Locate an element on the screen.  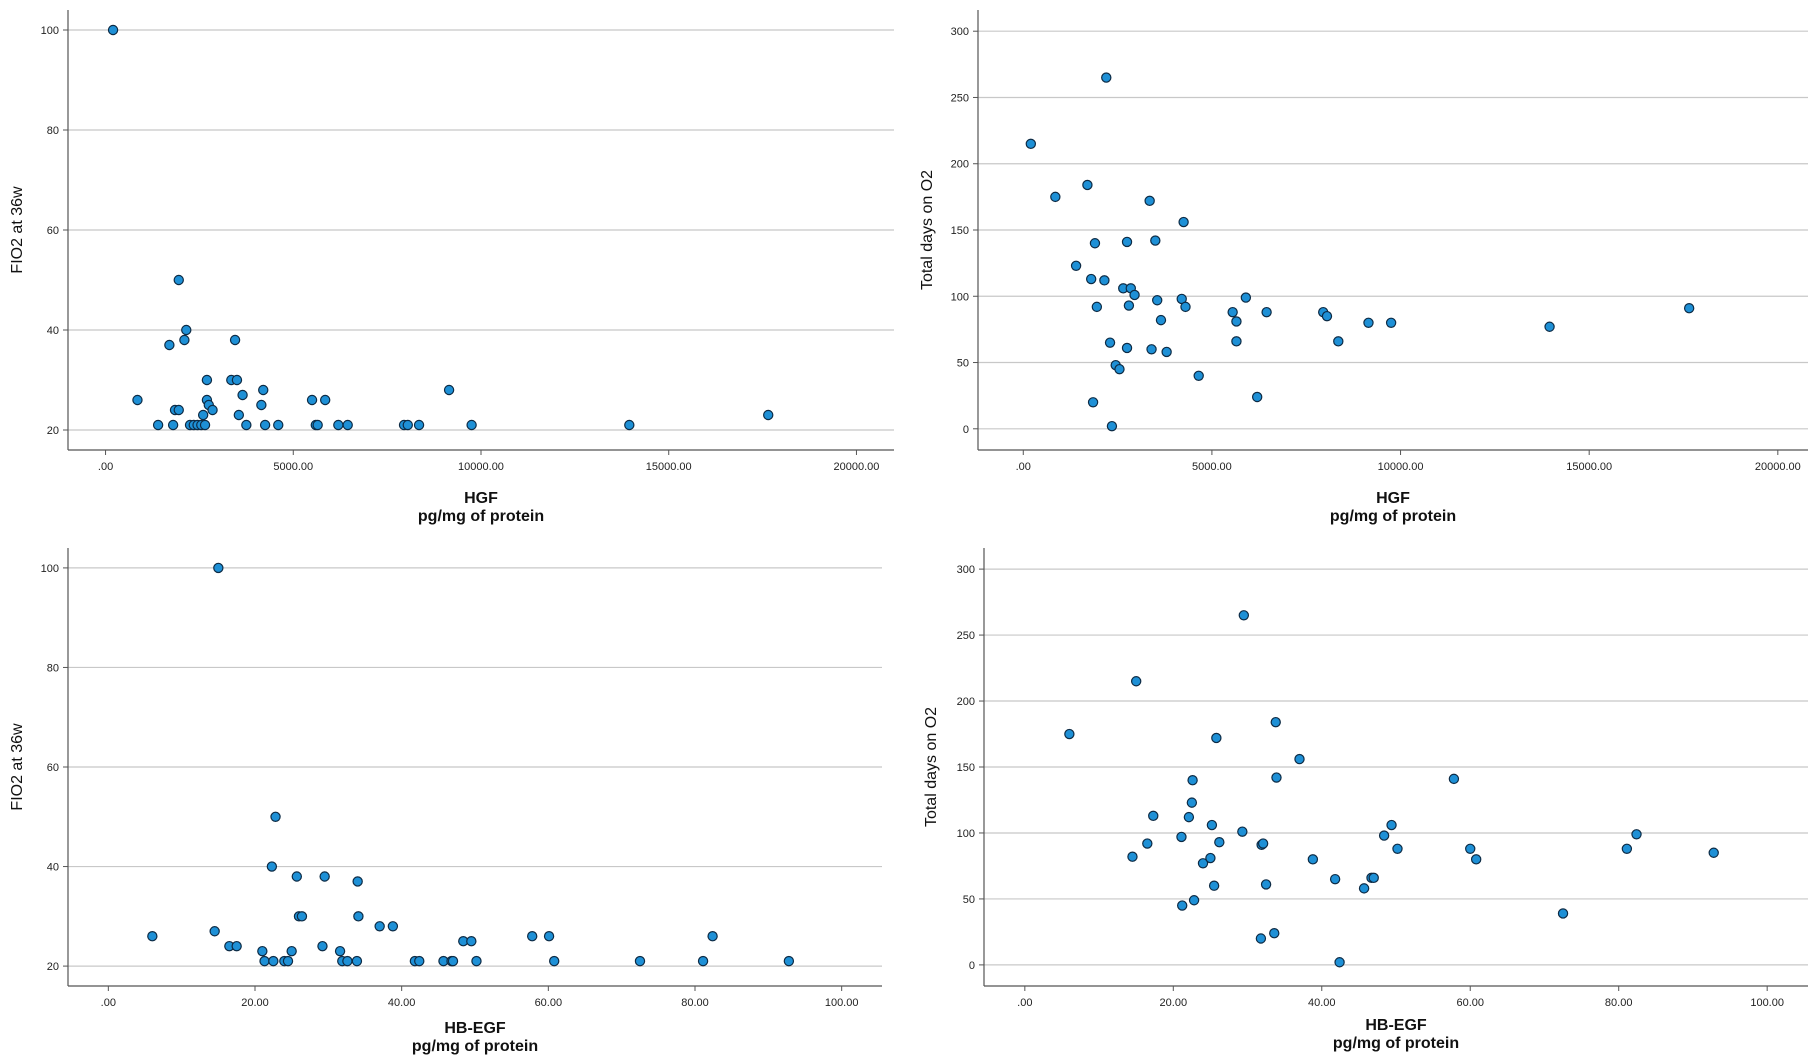
x-tick-label: 40.00 is located at coordinates (1322, 1003).